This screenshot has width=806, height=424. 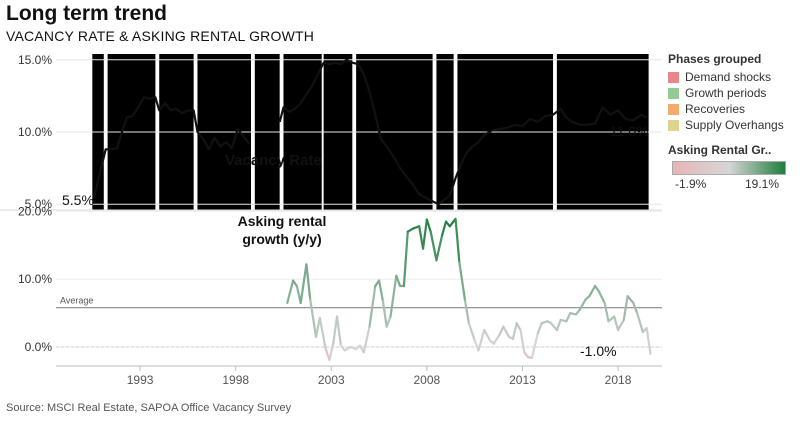 What do you see at coordinates (282, 221) in the screenshot?
I see `series-label-growth: Asking rental` at bounding box center [282, 221].